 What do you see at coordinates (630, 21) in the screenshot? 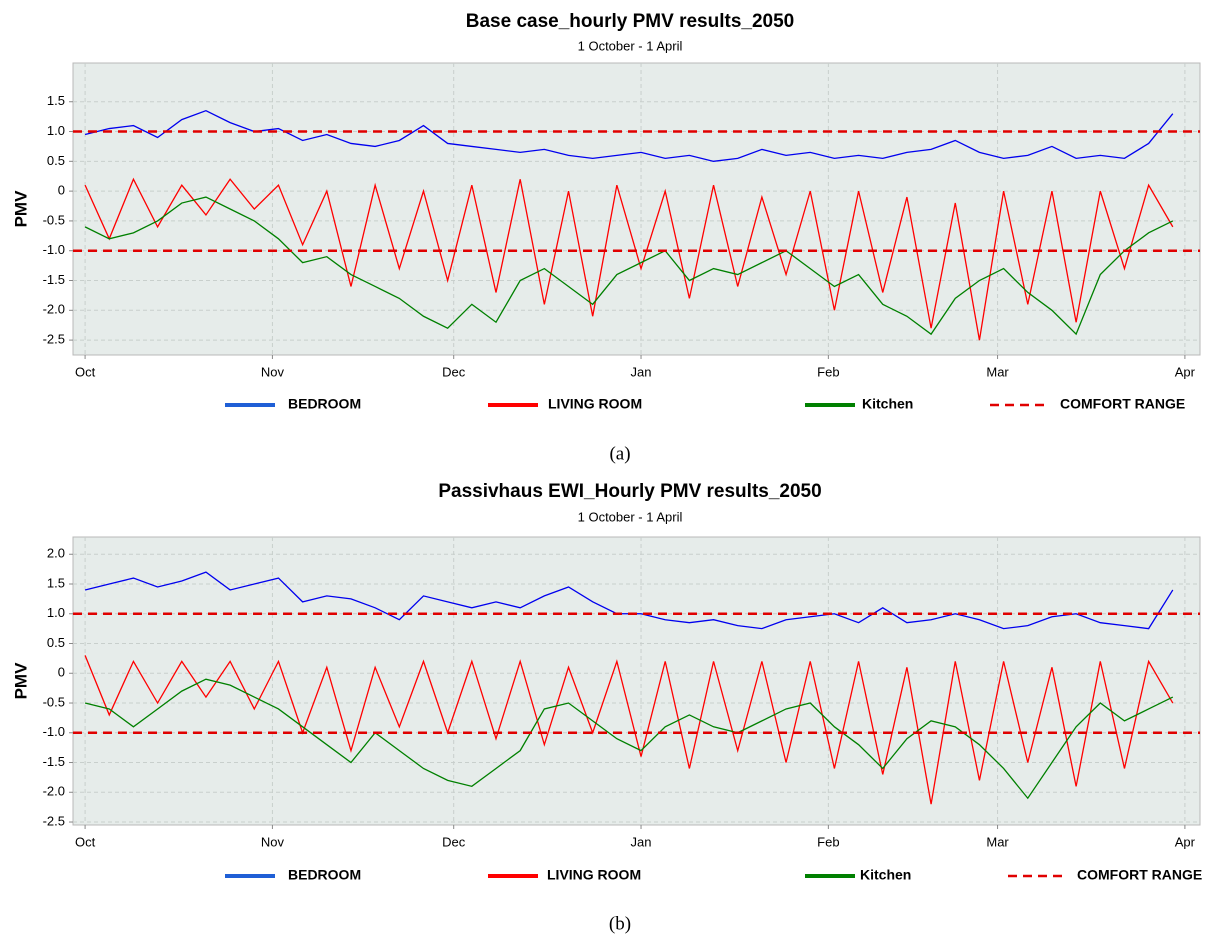
I see `chart-title: Base case_hourly PMV results_2050` at bounding box center [630, 21].